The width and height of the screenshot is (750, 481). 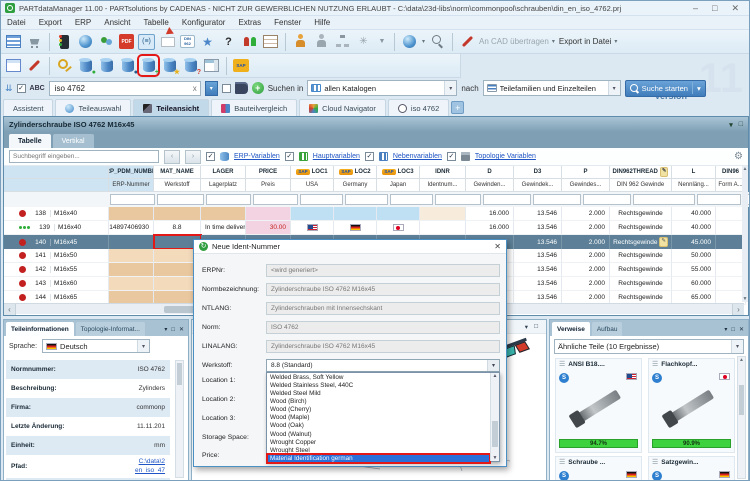 I want to click on sap-catalog-icon: SAP, so click(x=241, y=65).